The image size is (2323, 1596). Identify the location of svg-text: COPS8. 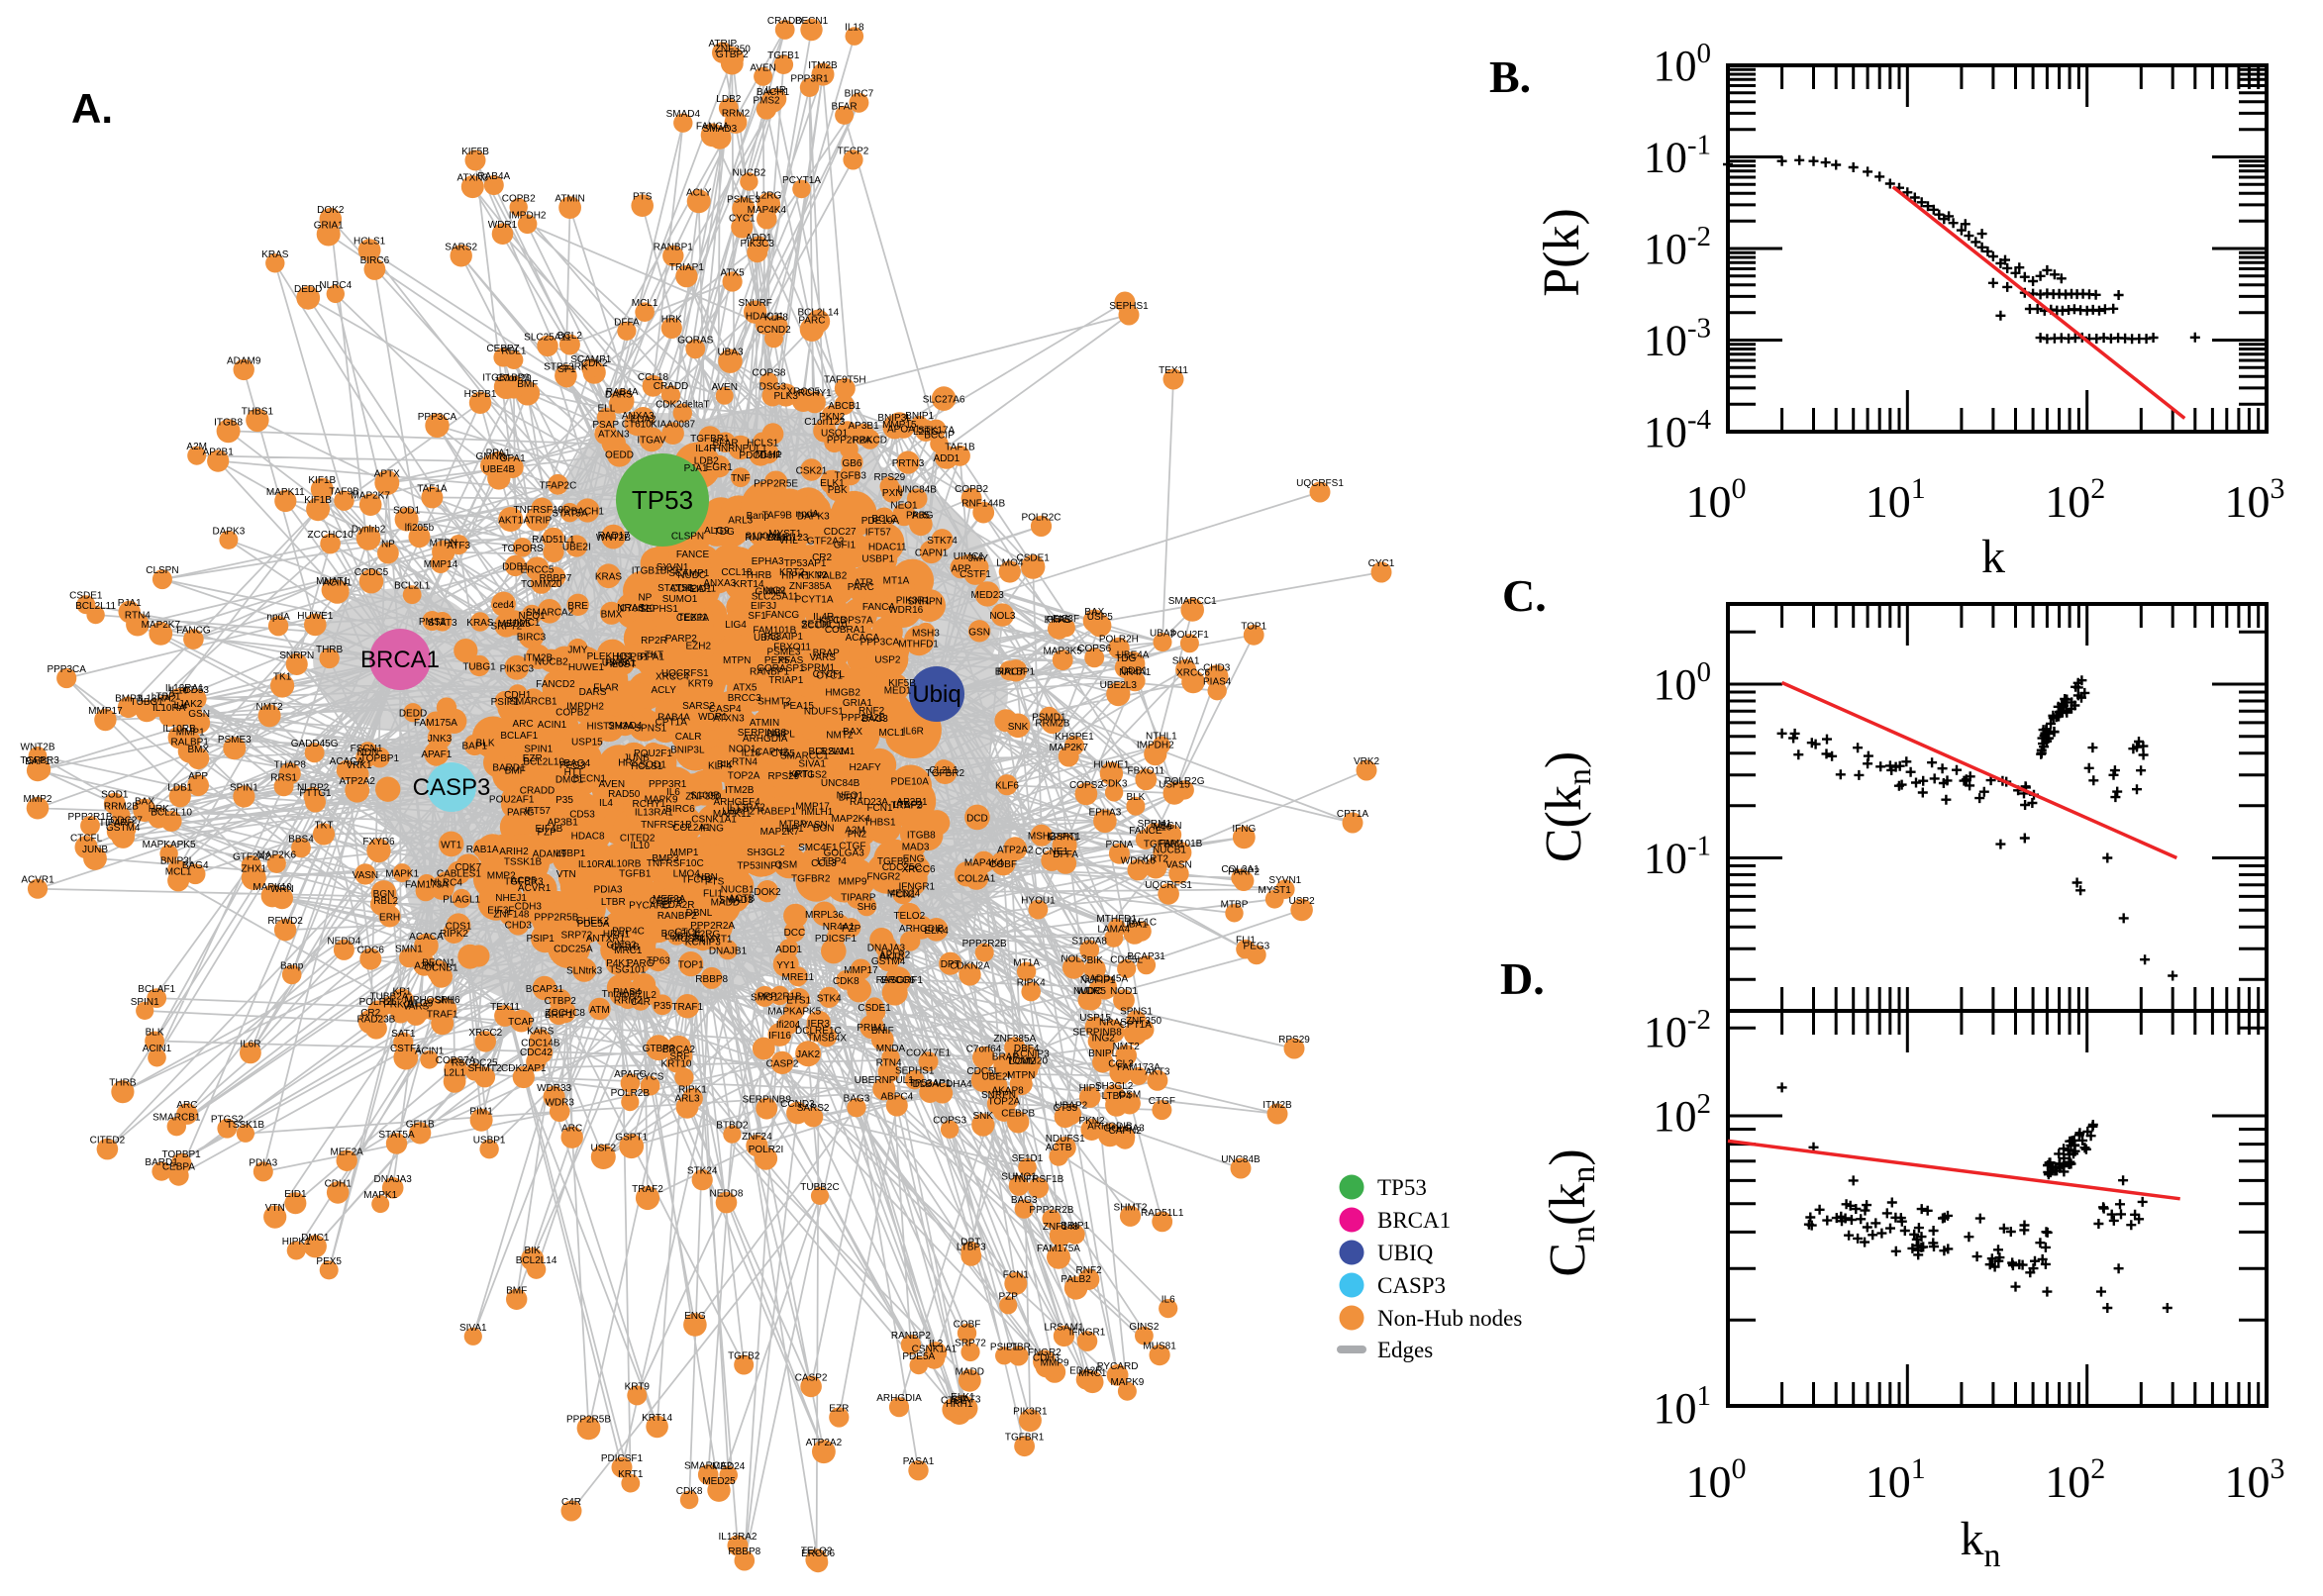
(769, 374).